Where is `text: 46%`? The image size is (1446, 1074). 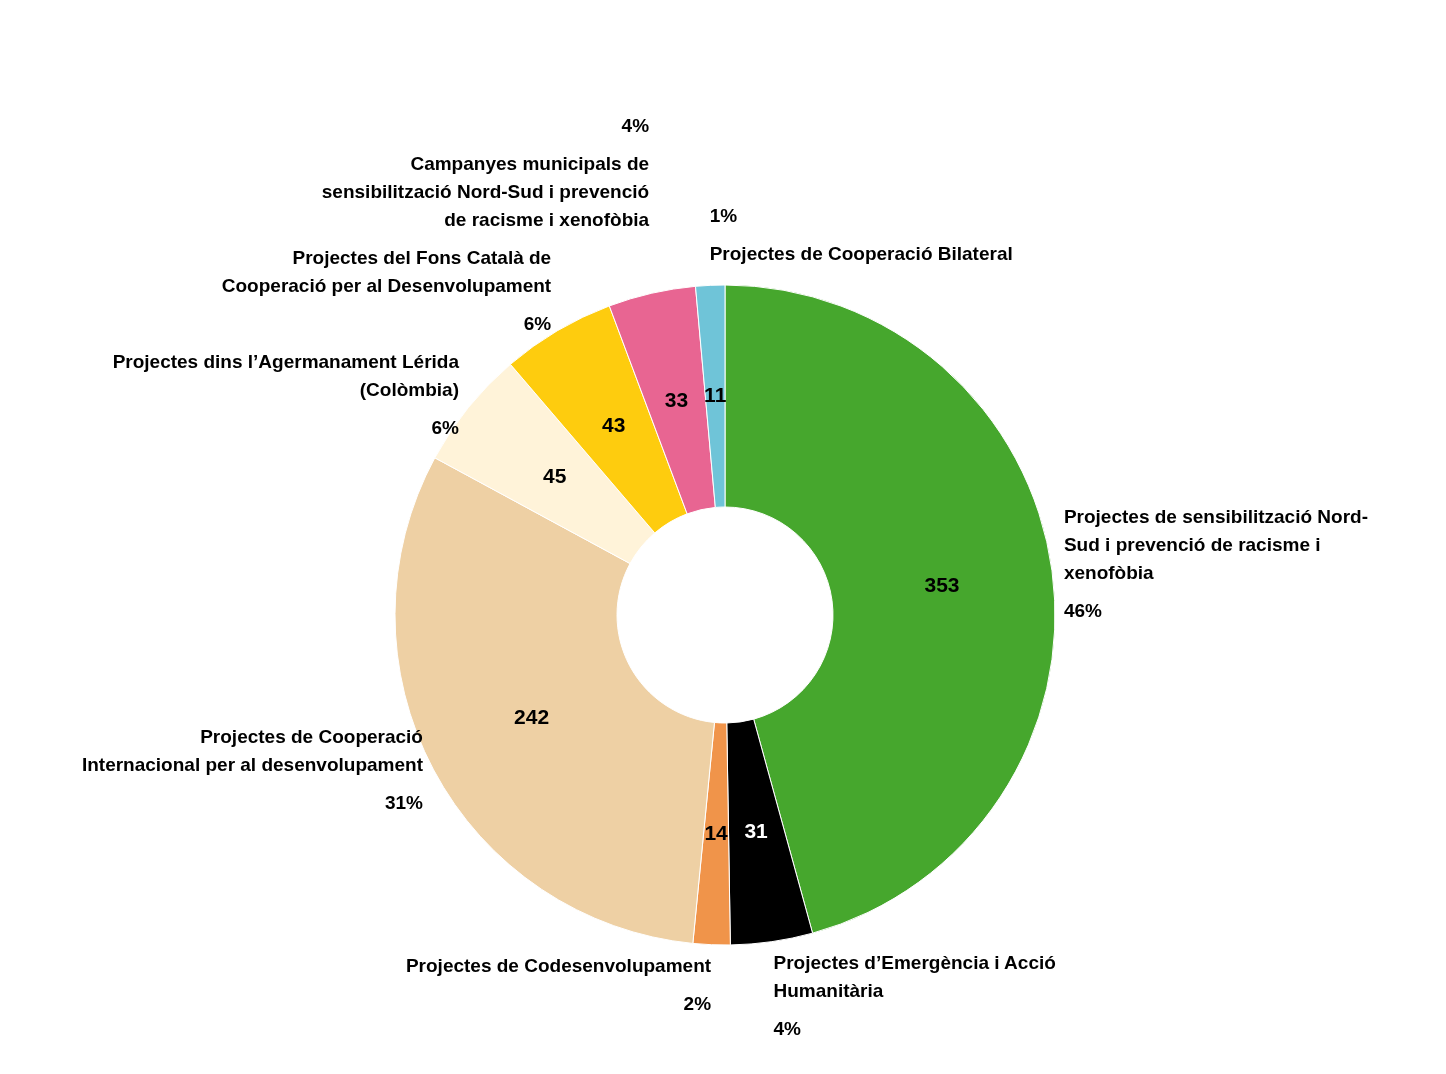 text: 46% is located at coordinates (1083, 611).